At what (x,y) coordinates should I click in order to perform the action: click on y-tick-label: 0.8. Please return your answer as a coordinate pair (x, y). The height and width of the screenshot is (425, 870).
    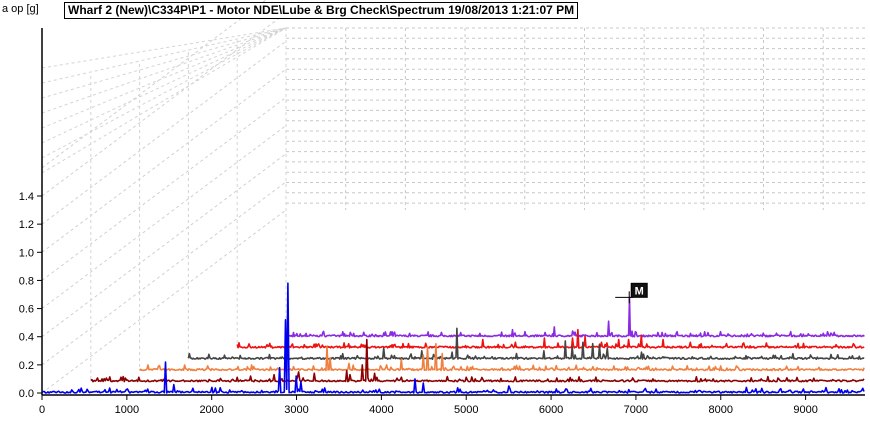
    Looking at the image, I should click on (26, 281).